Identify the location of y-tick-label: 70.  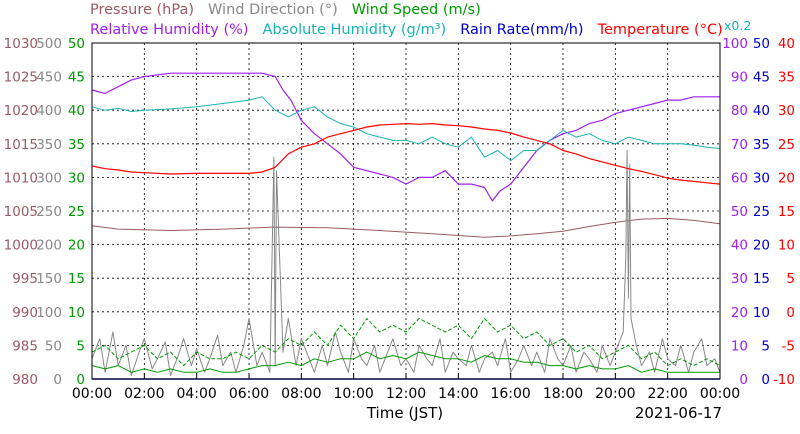
(739, 145).